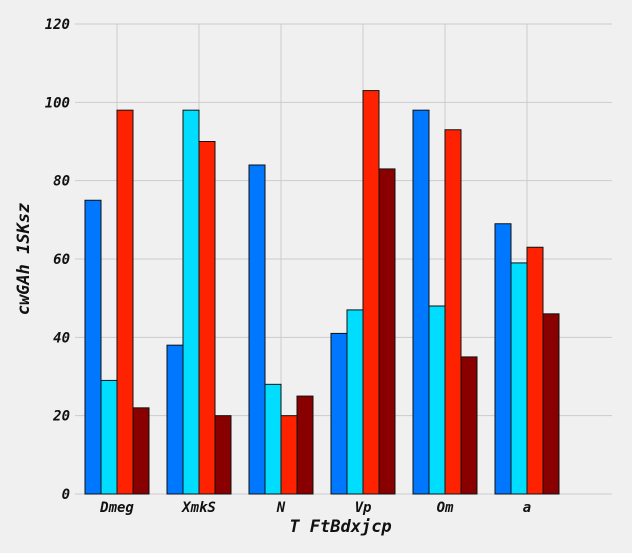  What do you see at coordinates (315, 508) in the screenshot?
I see `x-tick-labels: Dmeg XmkS N Vp Om a` at bounding box center [315, 508].